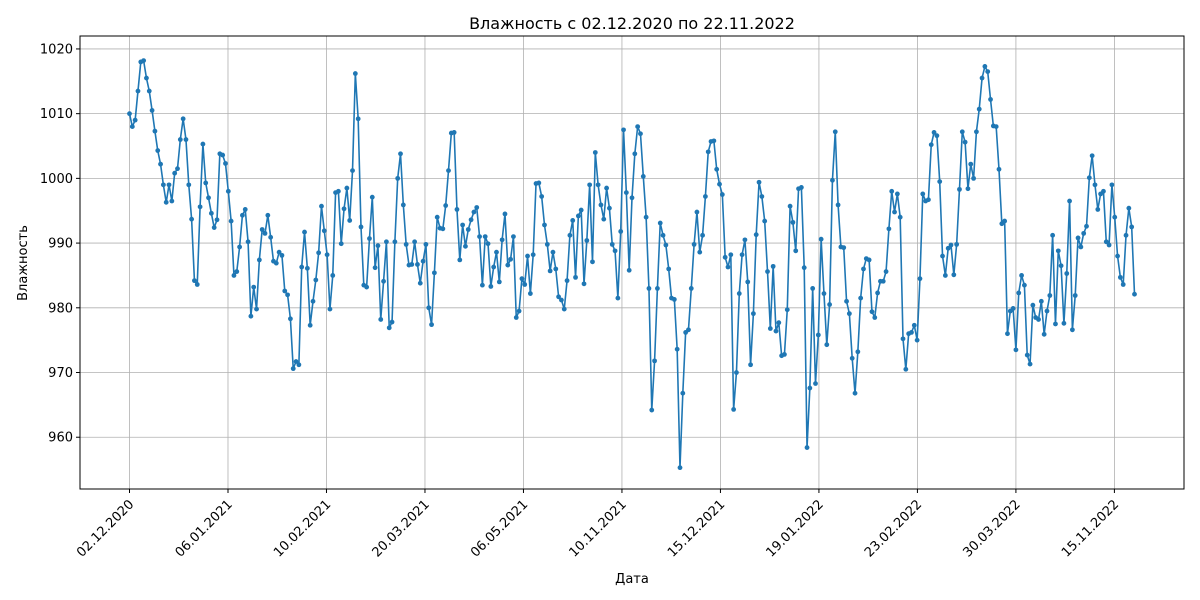 This screenshot has width=1200, height=600. I want to click on y-tick-label: 1010, so click(56, 114).